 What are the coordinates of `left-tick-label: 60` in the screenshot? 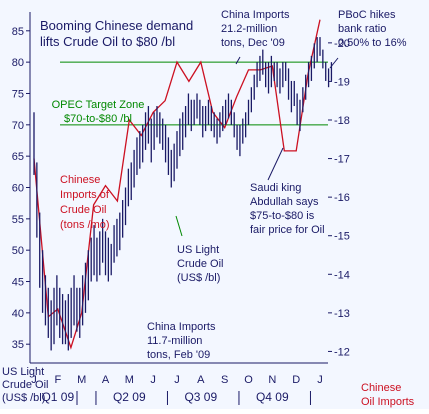 It's located at (18, 189).